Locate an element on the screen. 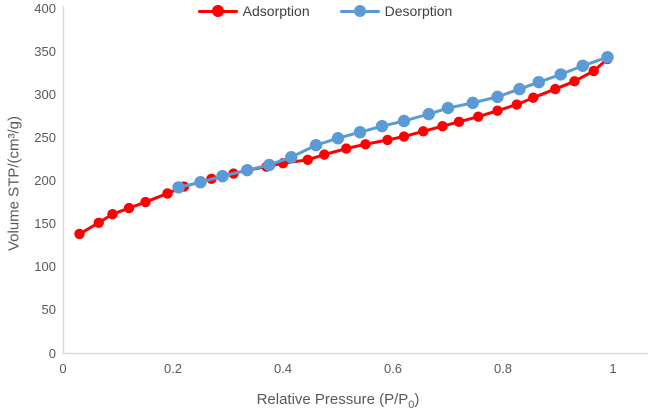  y-tick-label: 300 is located at coordinates (45, 94).